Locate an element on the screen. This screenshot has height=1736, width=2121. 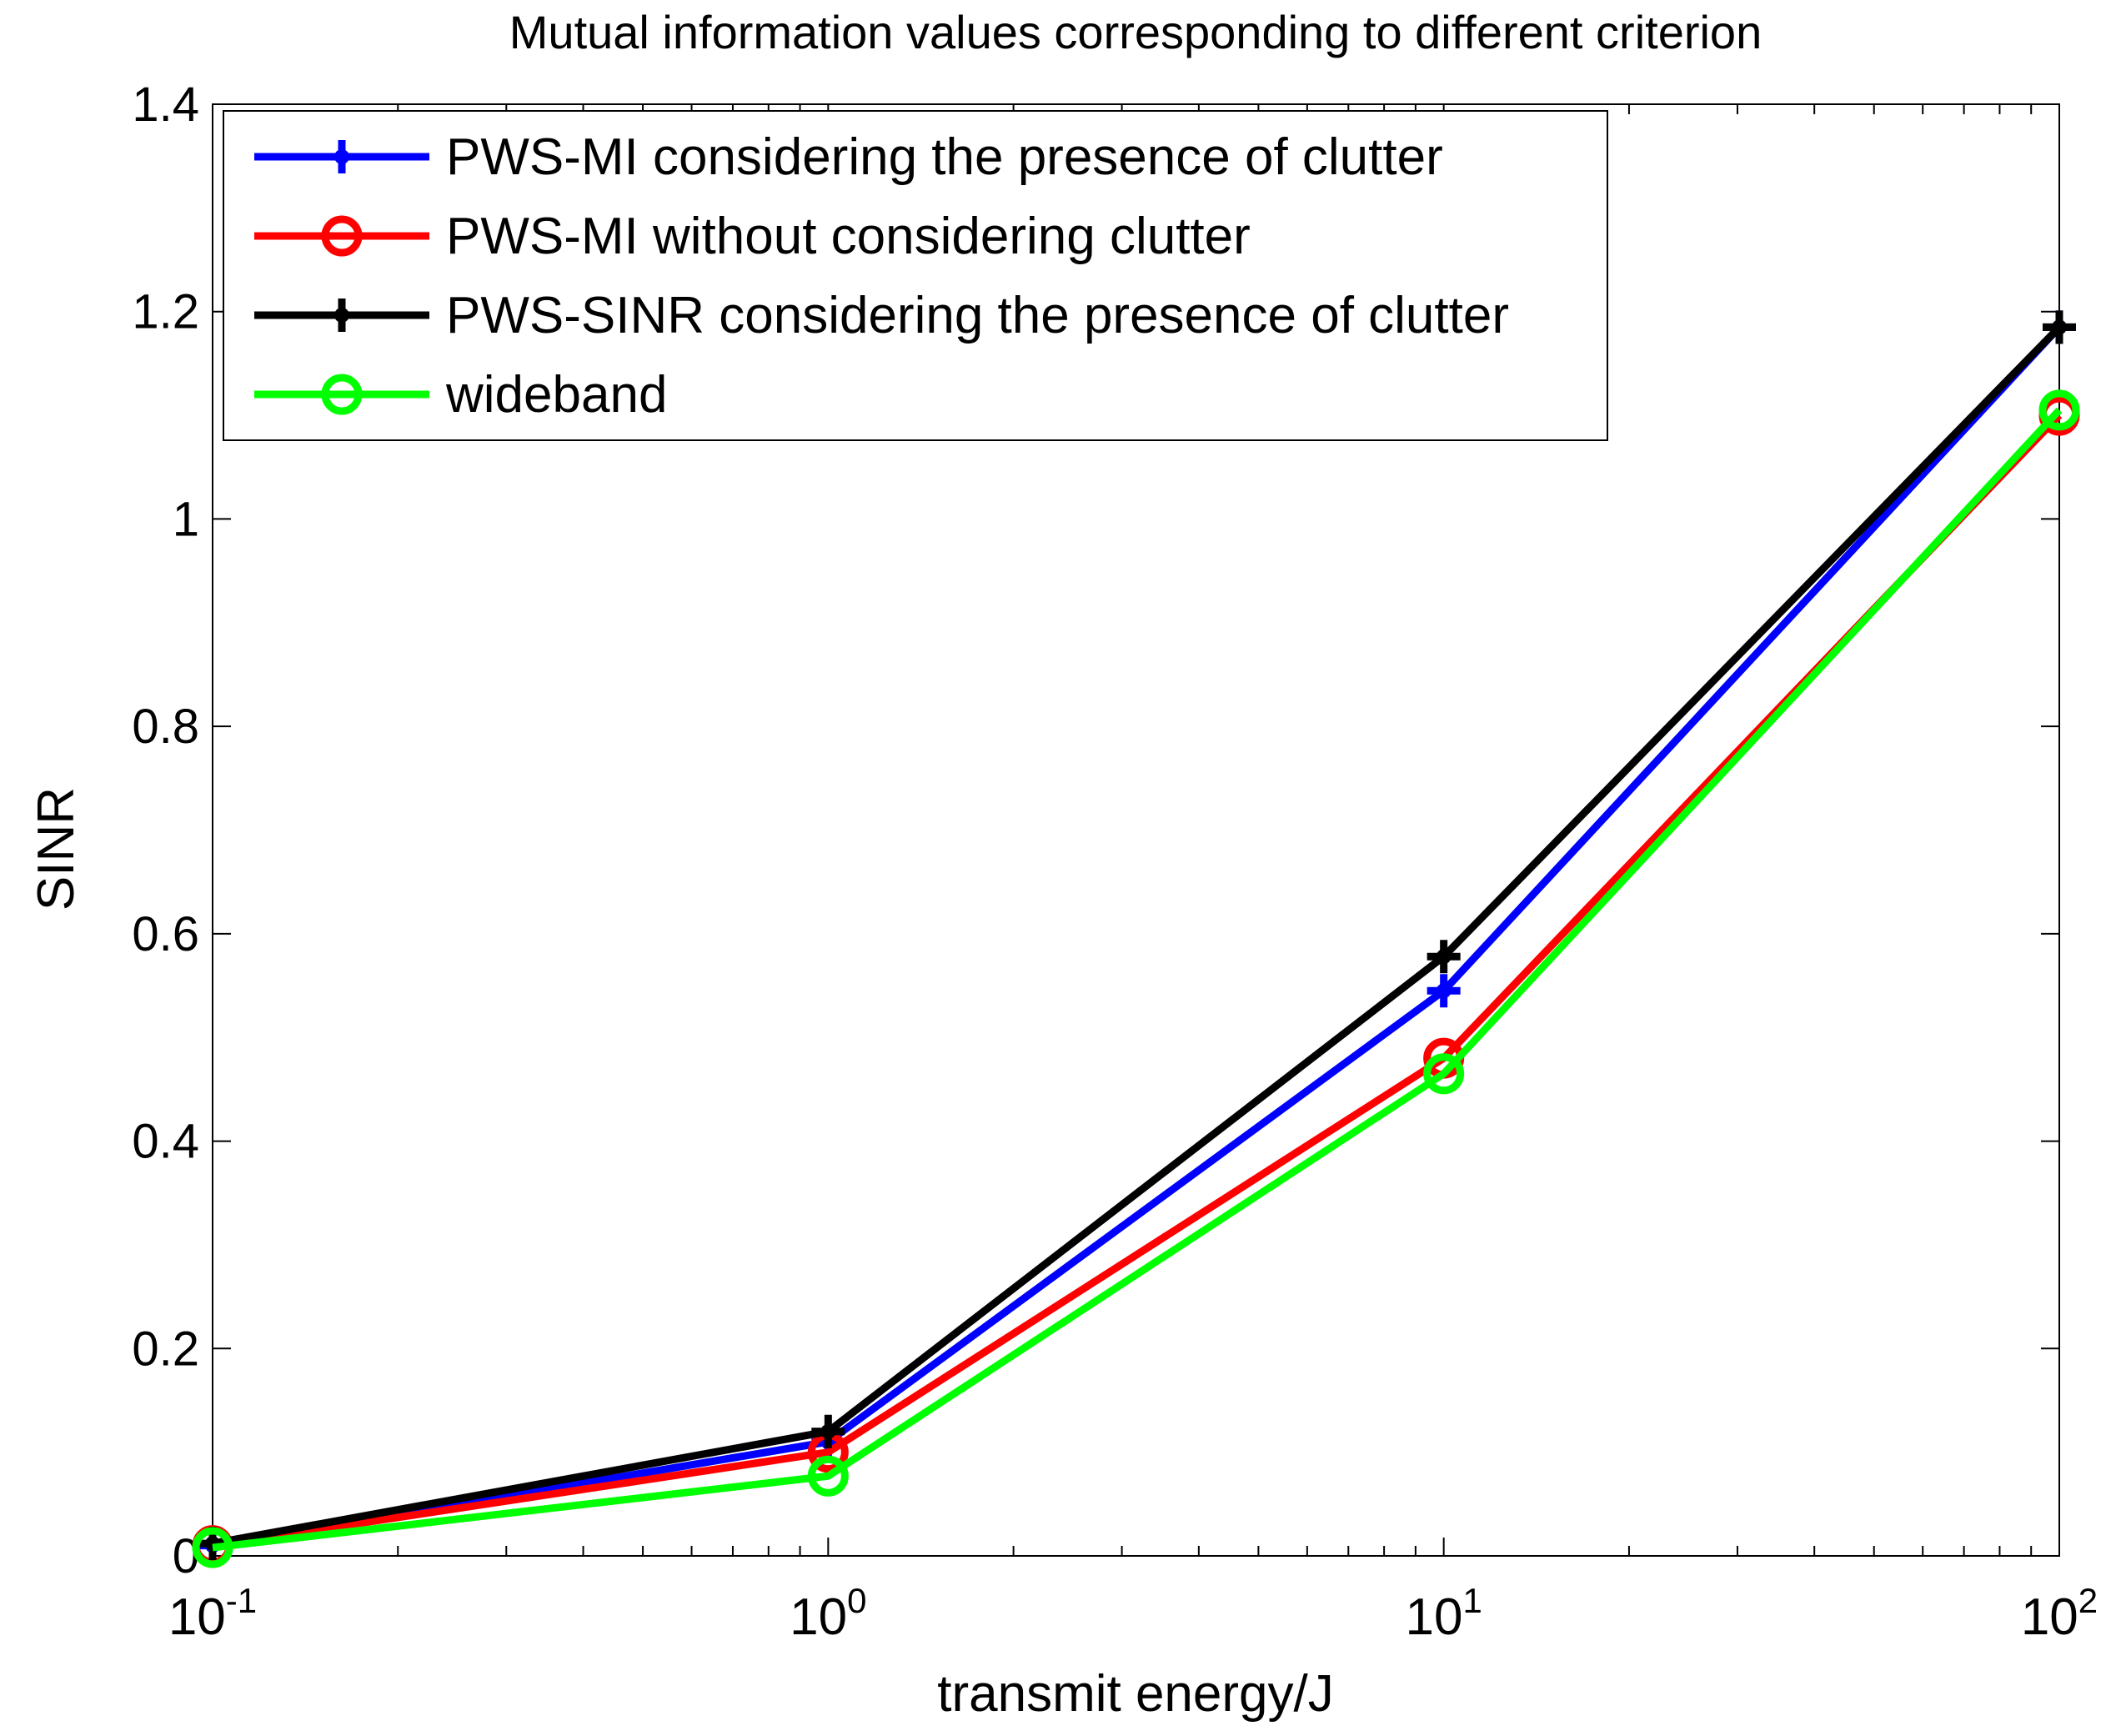
legend-label: wideband is located at coordinates (556, 395).